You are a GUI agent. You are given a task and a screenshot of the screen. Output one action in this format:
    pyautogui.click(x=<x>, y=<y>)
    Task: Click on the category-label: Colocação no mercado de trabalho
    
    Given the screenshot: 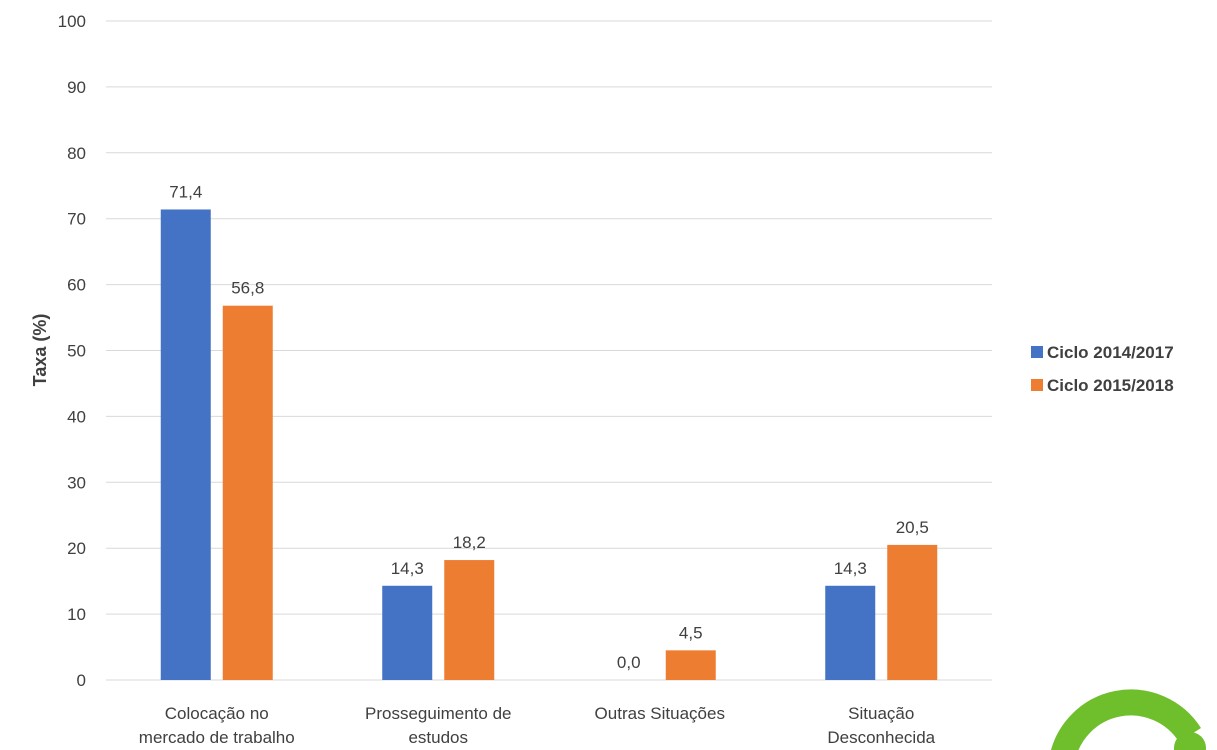 What is the action you would take?
    pyautogui.click(x=217, y=725)
    